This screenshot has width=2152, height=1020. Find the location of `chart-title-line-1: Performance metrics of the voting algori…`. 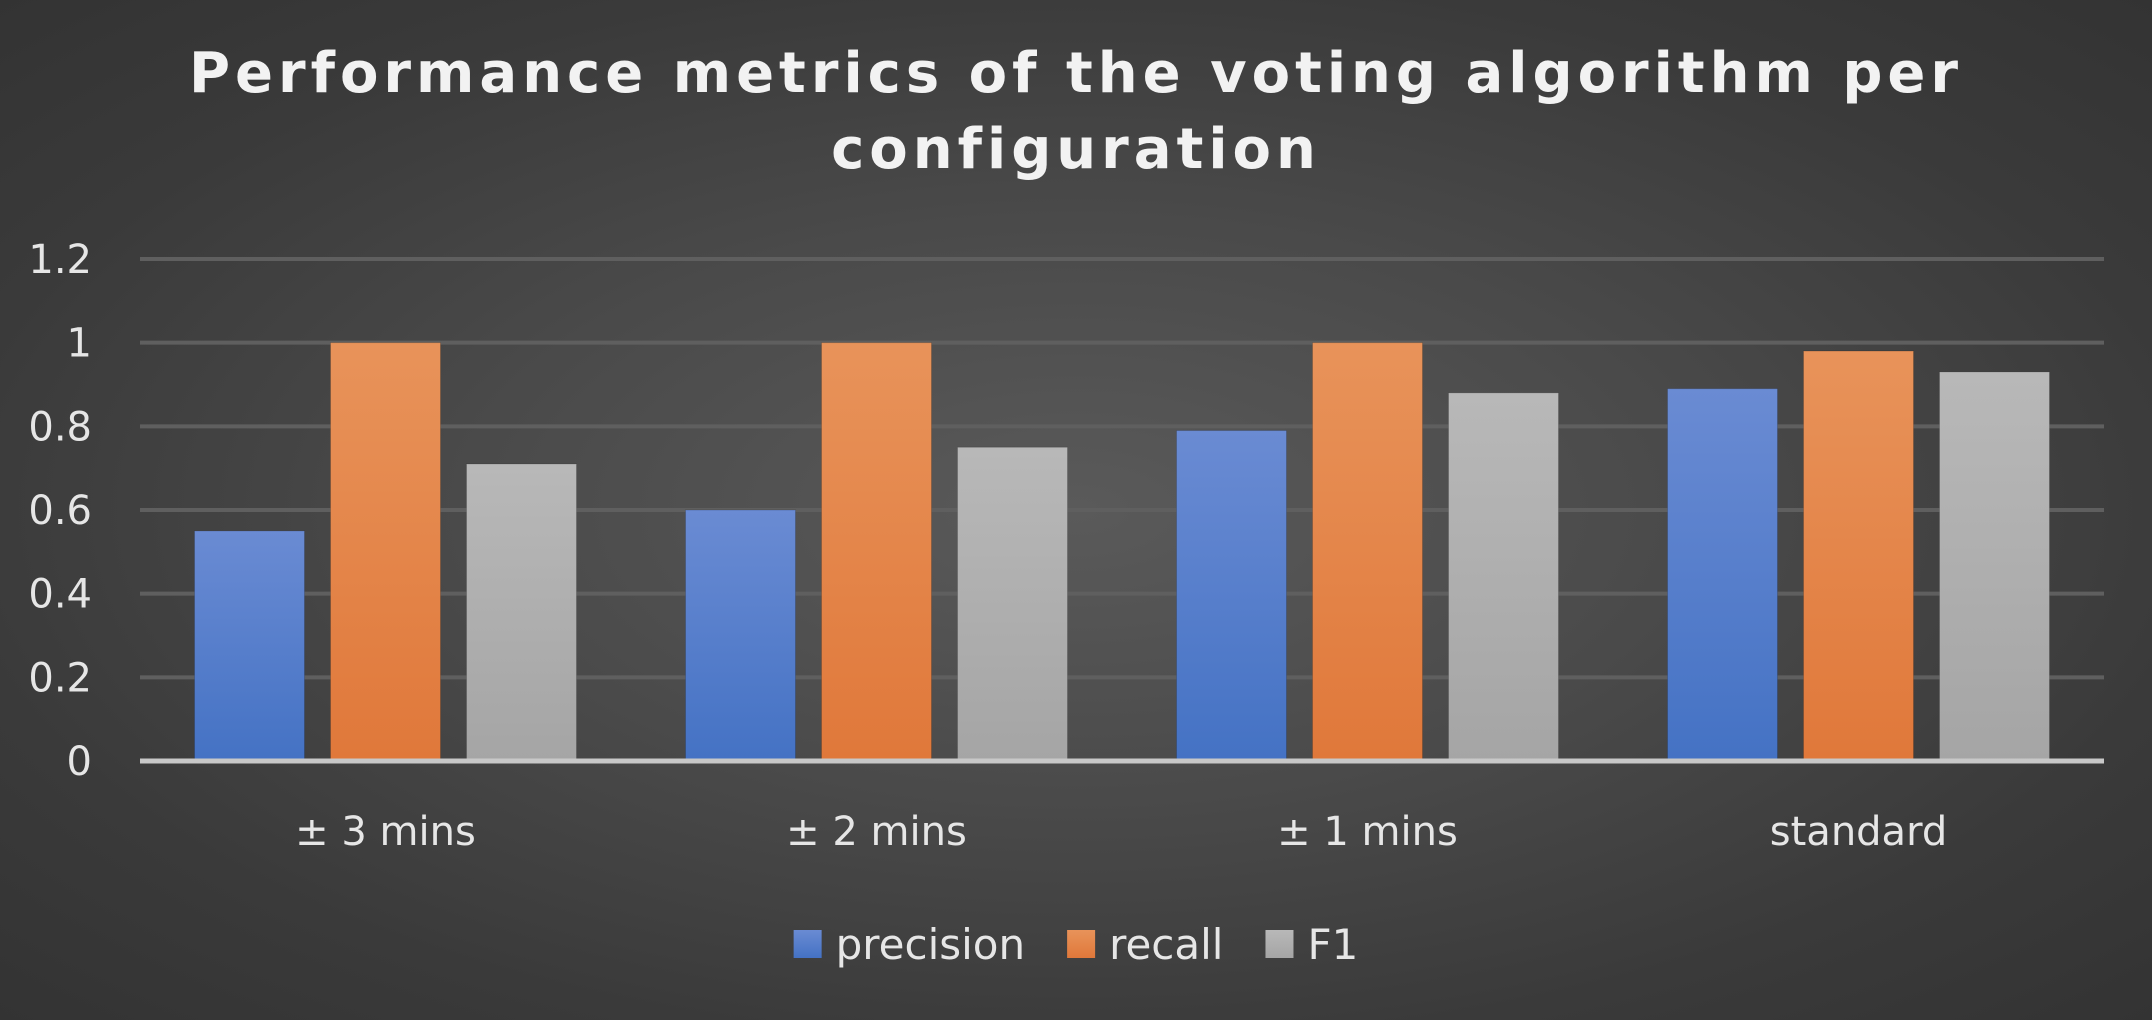

chart-title-line-1: Performance metrics of the voting algori… is located at coordinates (1076, 73).